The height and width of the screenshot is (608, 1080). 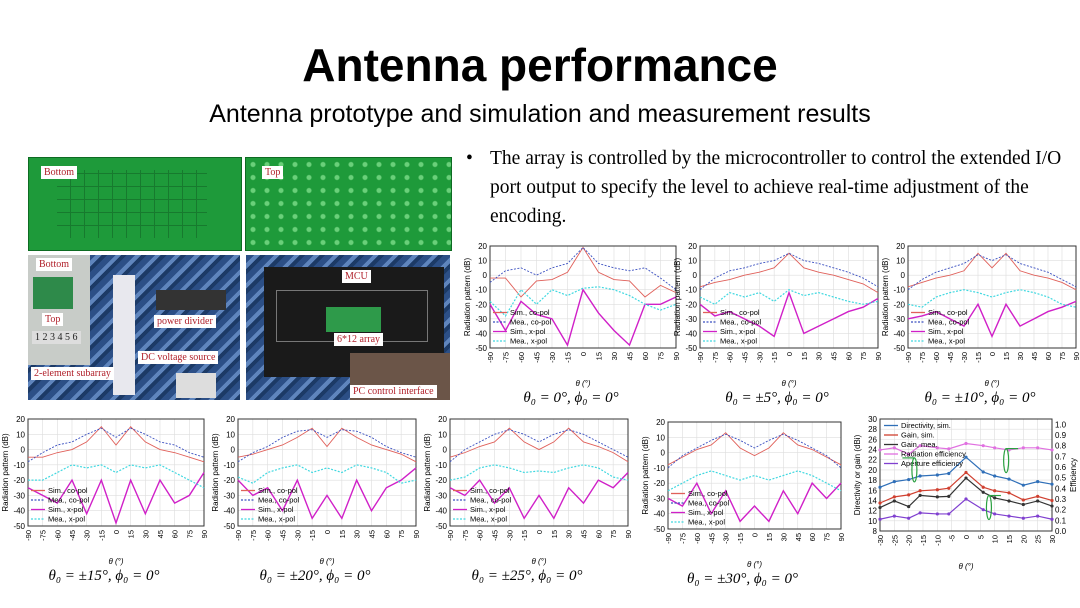 What do you see at coordinates (741, 322) in the screenshot?
I see `legend-label: Mea., co-pol` at bounding box center [741, 322].